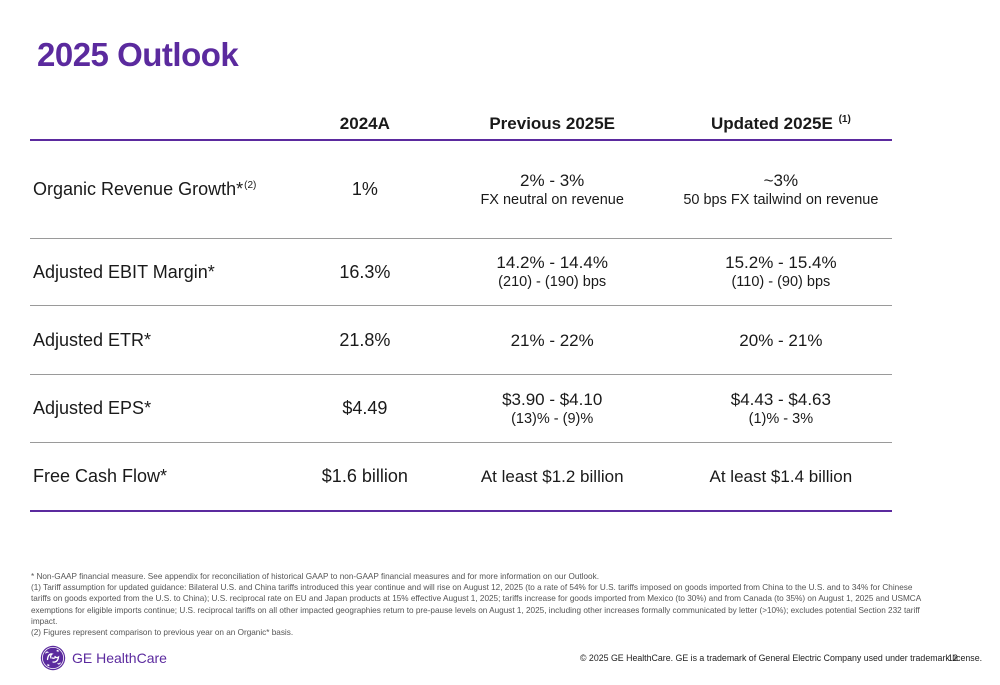 This screenshot has height=685, width=1000. I want to click on value-2024a: 16.3%, so click(365, 271).